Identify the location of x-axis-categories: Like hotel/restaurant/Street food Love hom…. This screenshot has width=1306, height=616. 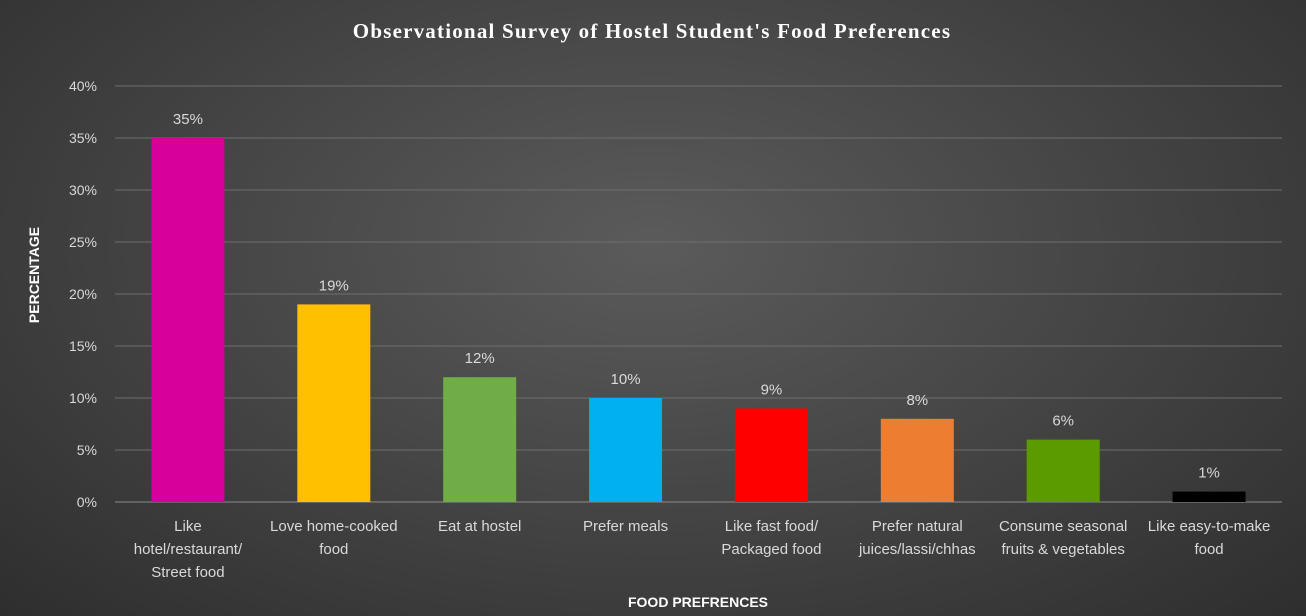
(702, 549).